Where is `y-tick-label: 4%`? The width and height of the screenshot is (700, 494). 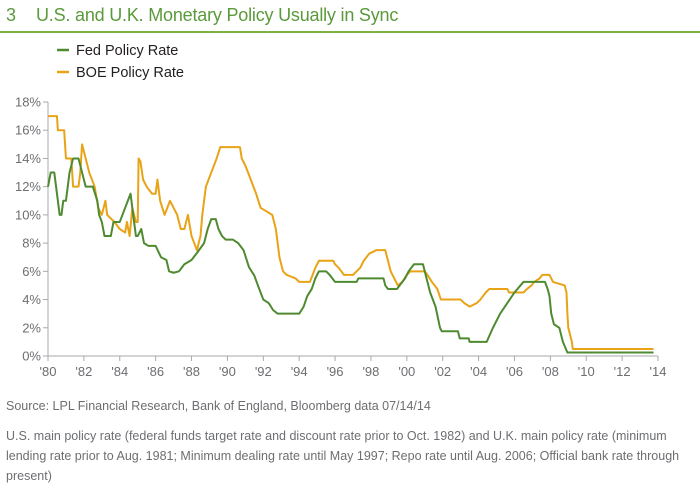 y-tick-label: 4% is located at coordinates (31, 299).